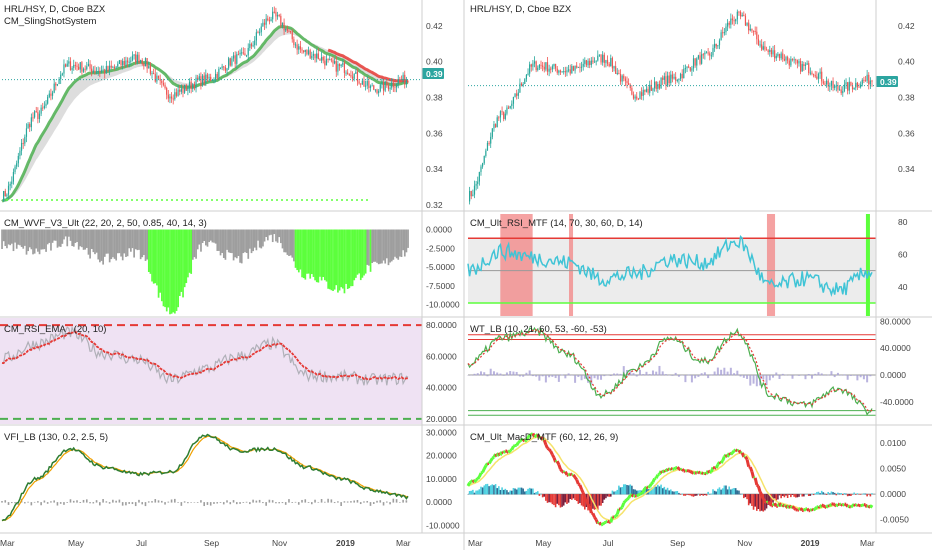  I want to click on left-wvf-axis: 0.0000 -2.5000 -5.0000 -7.5000 -10.0000, so click(443, 267).